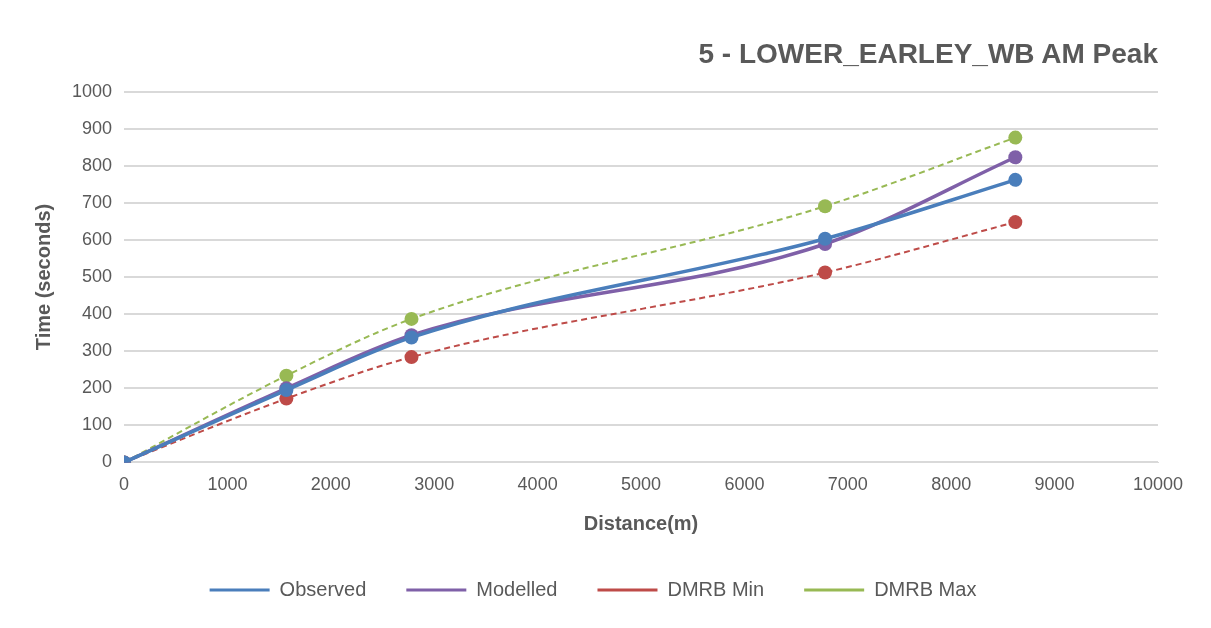 This screenshot has height=628, width=1211. I want to click on y-tick-label: 900, so click(97, 127).